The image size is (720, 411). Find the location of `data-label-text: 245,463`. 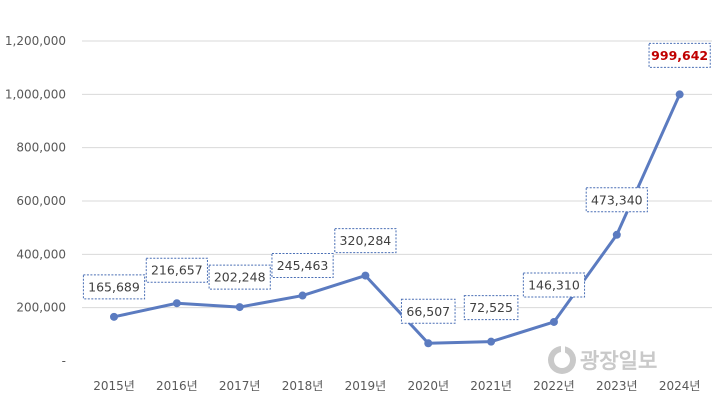

data-label-text: 245,463 is located at coordinates (303, 265).